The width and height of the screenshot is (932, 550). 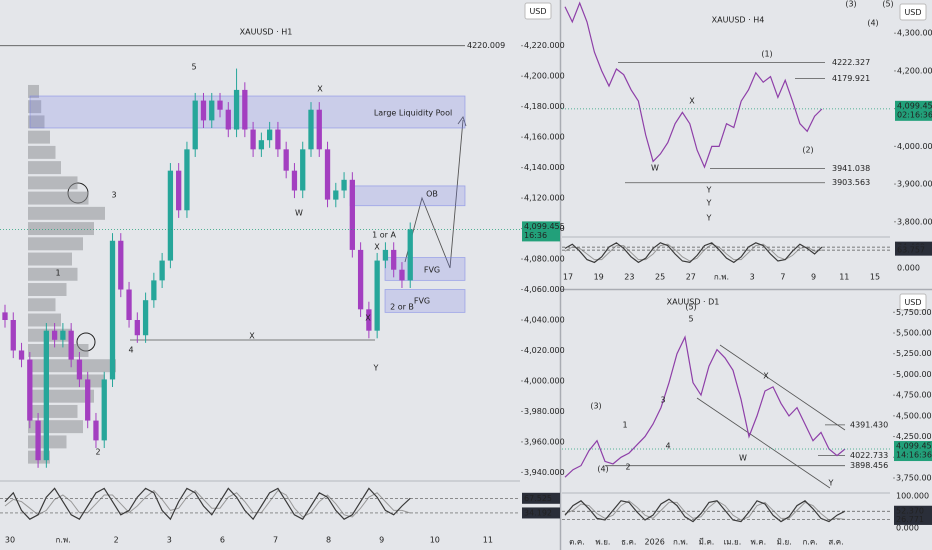 What do you see at coordinates (782, 387) in the screenshot?
I see `channel-line` at bounding box center [782, 387].